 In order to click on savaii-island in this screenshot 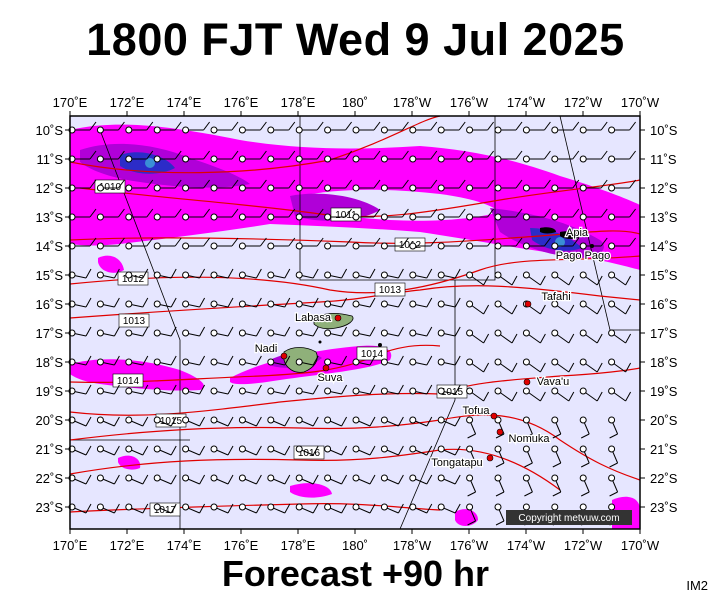, I will do `click(548, 230)`.